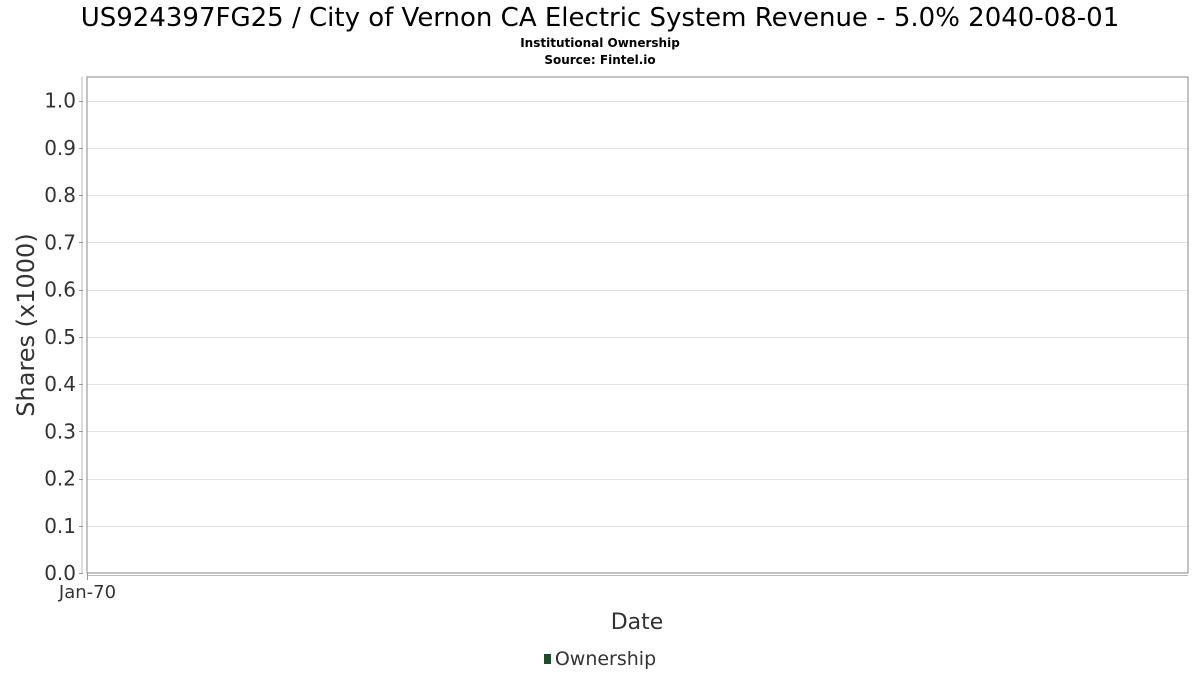 The image size is (1200, 675). What do you see at coordinates (60, 242) in the screenshot?
I see `y-tick-label: 0.7` at bounding box center [60, 242].